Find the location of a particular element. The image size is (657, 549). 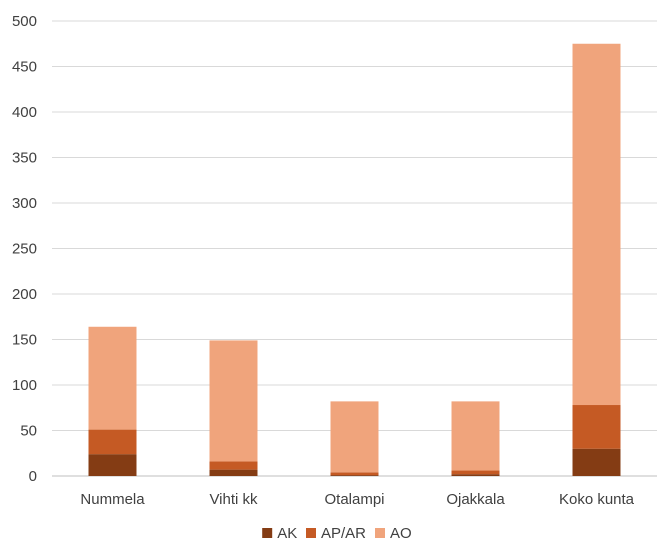

legend-label: AO is located at coordinates (401, 533).